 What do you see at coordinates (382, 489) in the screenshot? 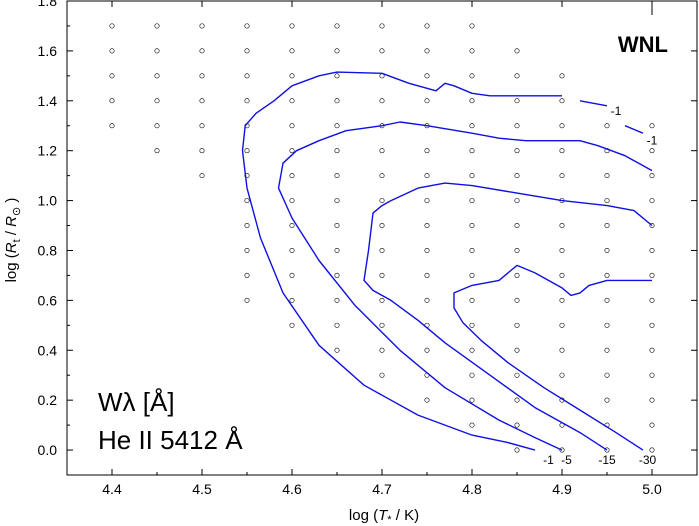
I see `x-axis-tick-labels: 4.4 4.5 4.6 4.7 4.8 4.9 5.0` at bounding box center [382, 489].